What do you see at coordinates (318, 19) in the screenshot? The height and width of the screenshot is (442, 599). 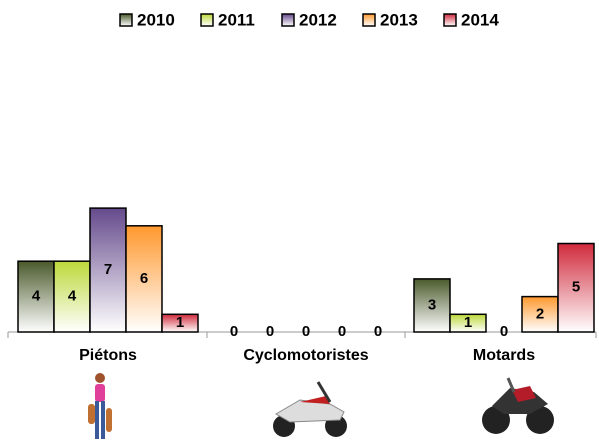 I see `legend-label: 2012` at bounding box center [318, 19].